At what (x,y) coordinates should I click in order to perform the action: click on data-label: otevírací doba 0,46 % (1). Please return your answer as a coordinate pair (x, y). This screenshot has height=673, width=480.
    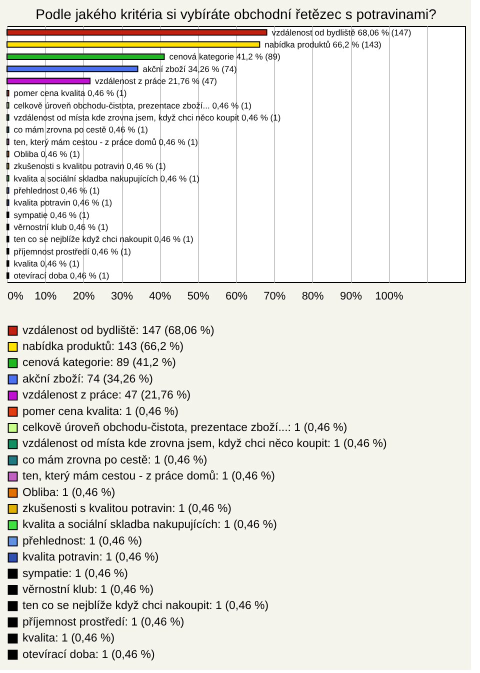
    Looking at the image, I should click on (62, 275).